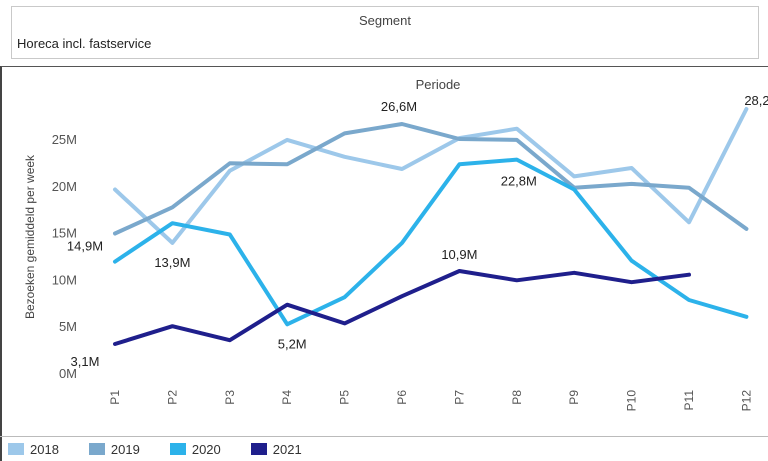 The width and height of the screenshot is (768, 461). Describe the element at coordinates (206, 449) in the screenshot. I see `legend-label: 2020` at that location.